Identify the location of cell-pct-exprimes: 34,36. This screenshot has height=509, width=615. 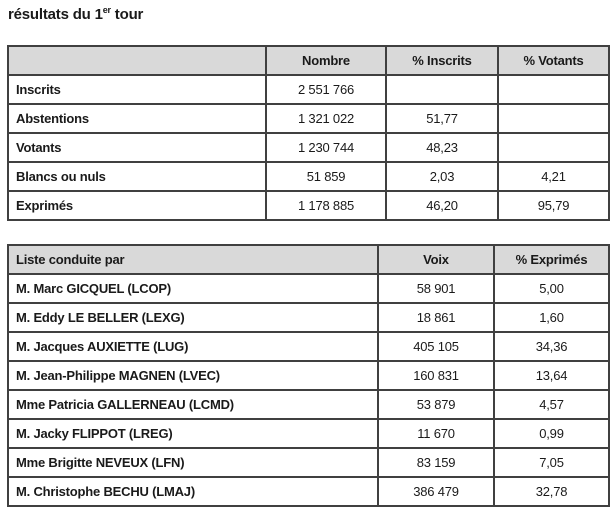
(551, 346).